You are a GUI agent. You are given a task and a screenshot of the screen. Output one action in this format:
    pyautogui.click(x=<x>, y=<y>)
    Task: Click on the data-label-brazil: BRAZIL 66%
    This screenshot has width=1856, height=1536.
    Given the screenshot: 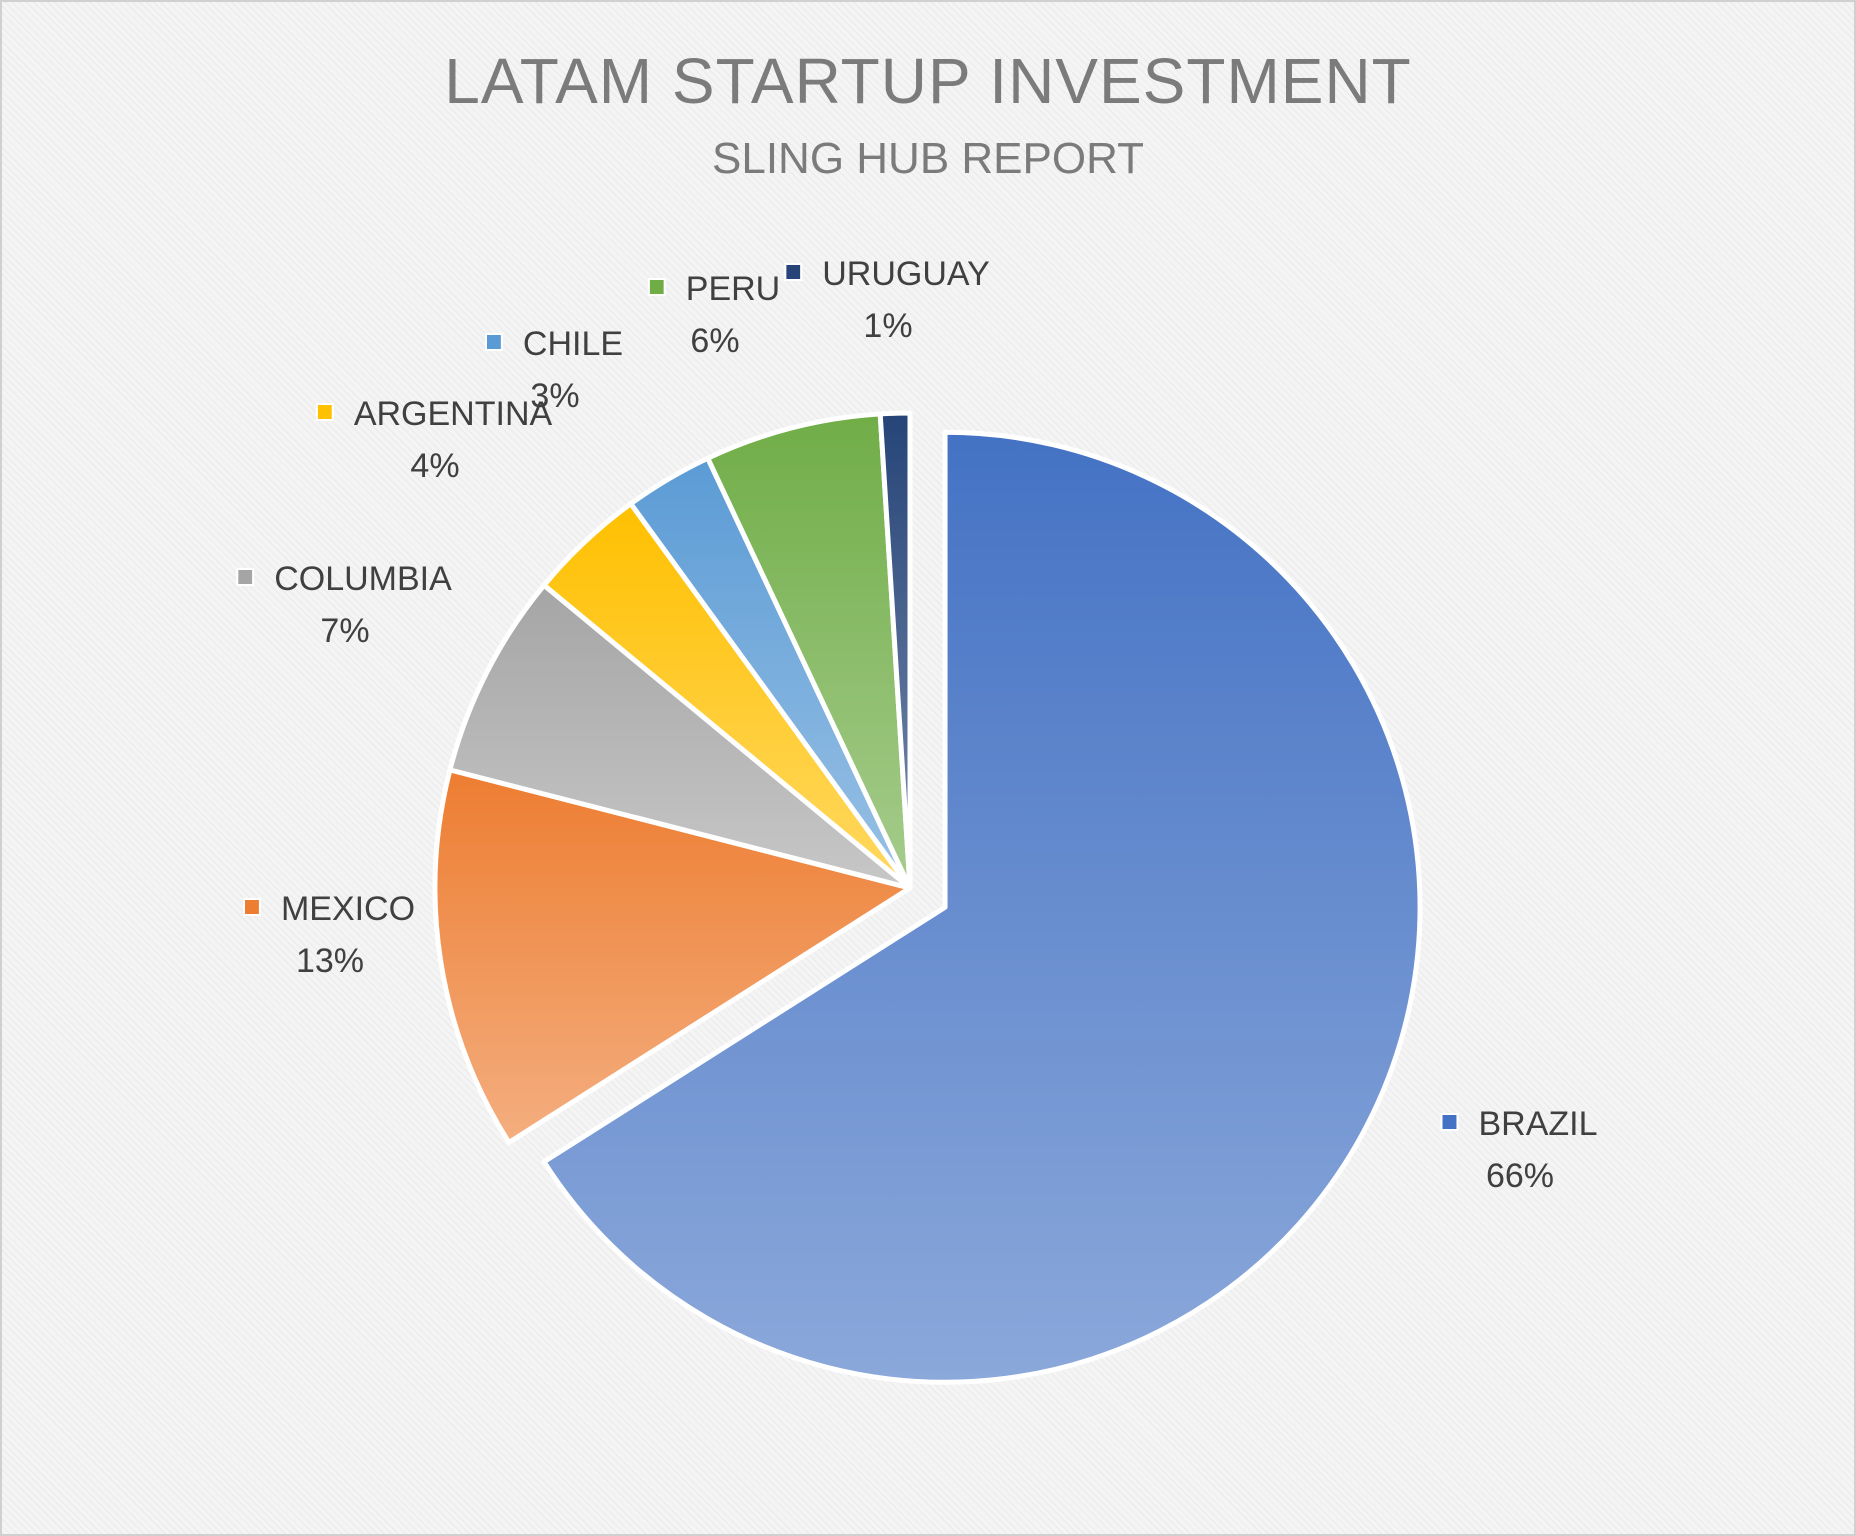 What is the action you would take?
    pyautogui.click(x=1519, y=1150)
    